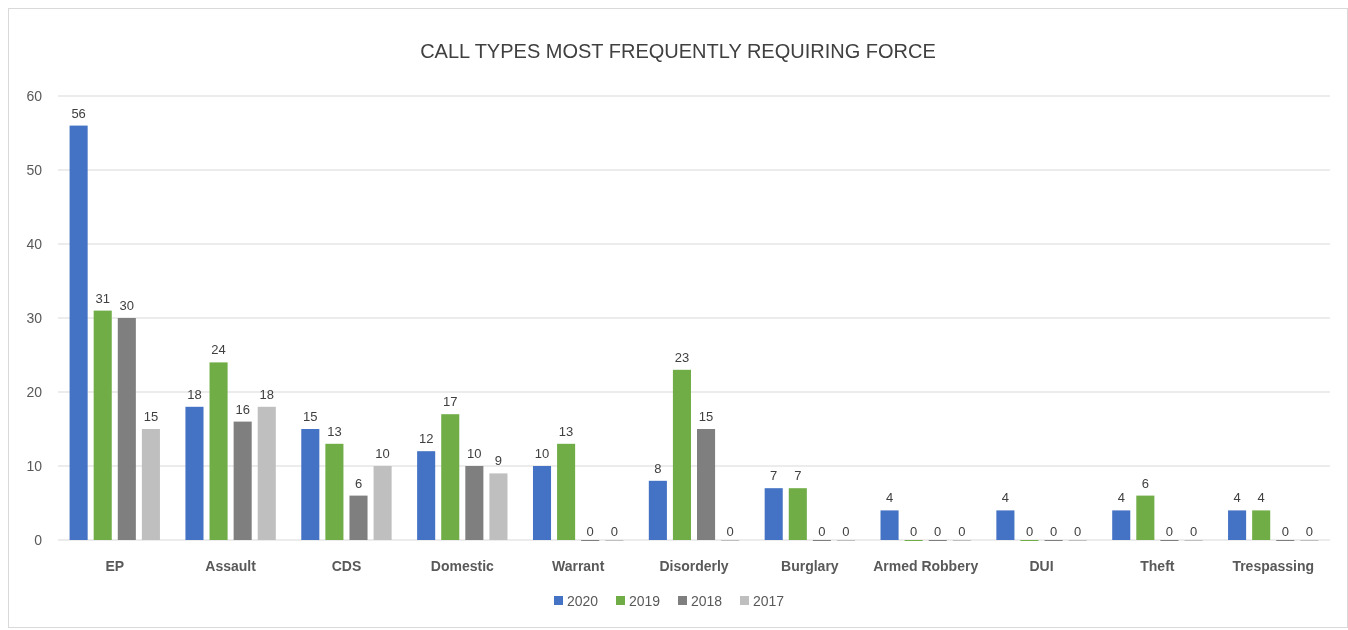 The width and height of the screenshot is (1348, 630). I want to click on y-tick-label: 30, so click(34, 318).